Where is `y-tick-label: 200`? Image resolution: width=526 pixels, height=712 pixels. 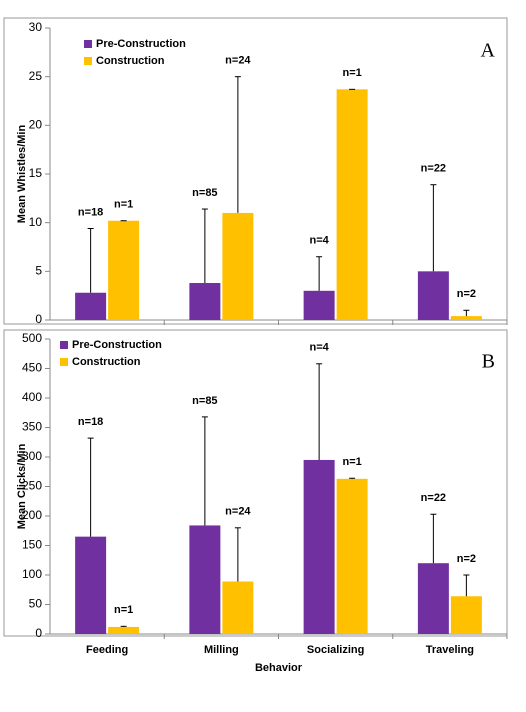
y-tick-label: 200 is located at coordinates (32, 515).